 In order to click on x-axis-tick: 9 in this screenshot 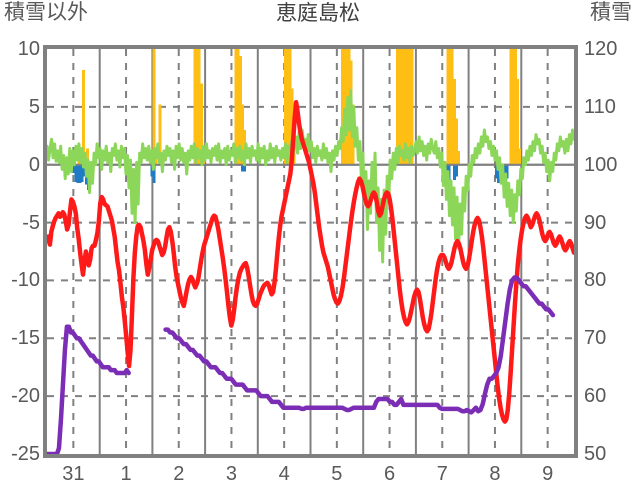, I will do `click(548, 474)`.